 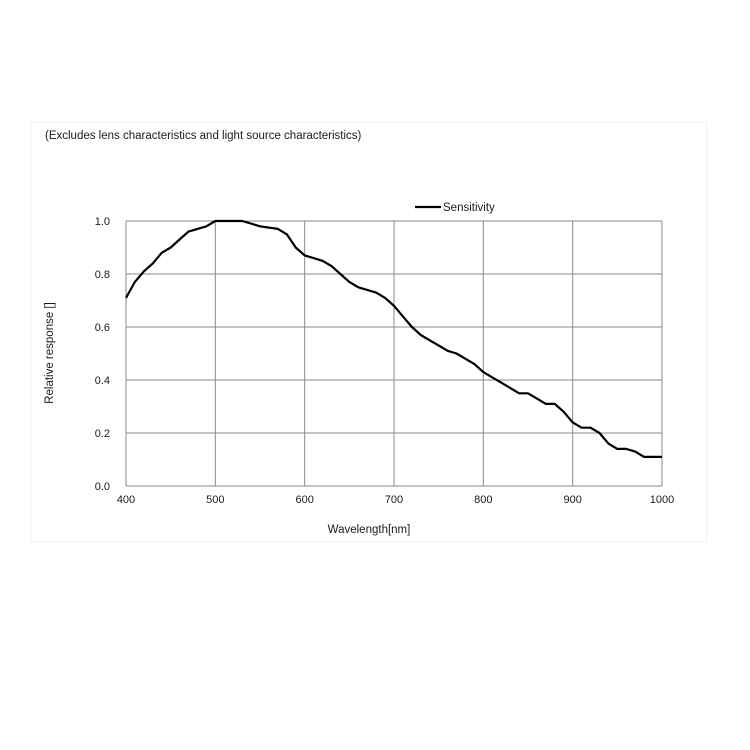 I want to click on x-tick-label: 800, so click(x=483, y=500).